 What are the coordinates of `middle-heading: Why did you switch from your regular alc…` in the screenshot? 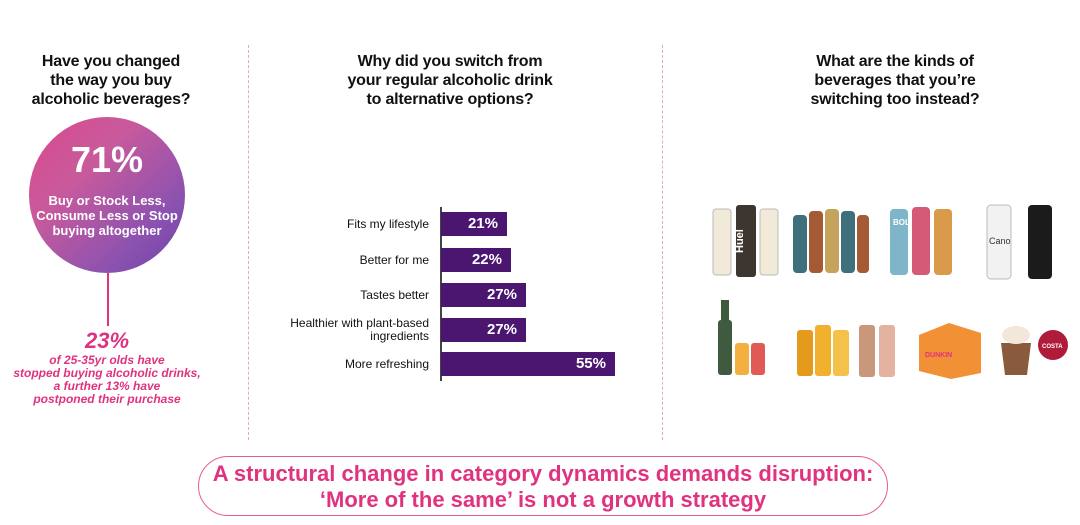 It's located at (450, 80).